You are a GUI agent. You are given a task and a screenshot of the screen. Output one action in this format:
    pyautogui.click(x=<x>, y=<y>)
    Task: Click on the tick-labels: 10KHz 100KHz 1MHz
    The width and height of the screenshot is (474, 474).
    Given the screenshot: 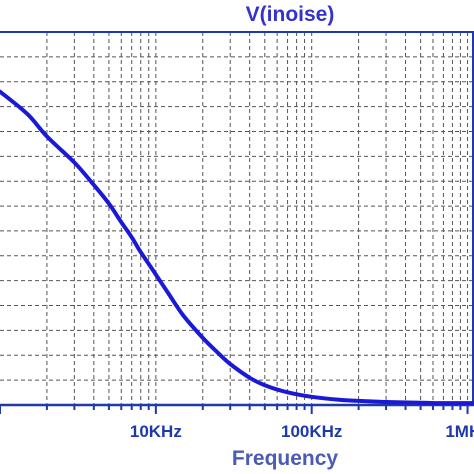 What is the action you would take?
    pyautogui.click(x=302, y=431)
    